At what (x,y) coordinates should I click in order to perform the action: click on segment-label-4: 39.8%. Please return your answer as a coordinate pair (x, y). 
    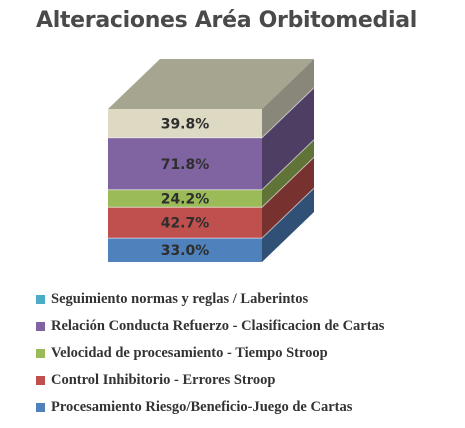
    Looking at the image, I should click on (185, 124).